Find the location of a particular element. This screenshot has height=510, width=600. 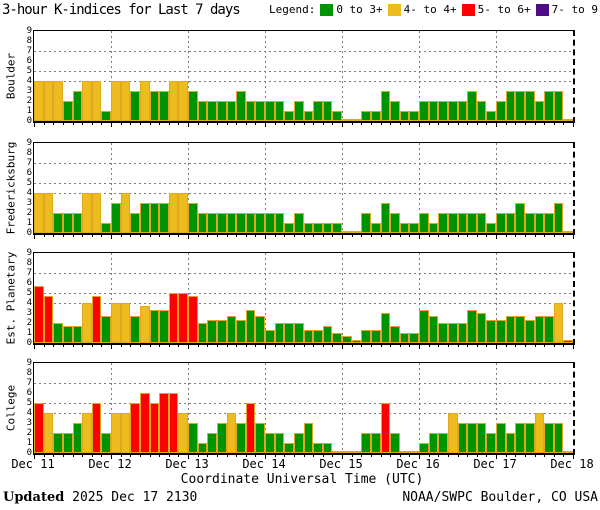

legend-swatch is located at coordinates (542, 9).